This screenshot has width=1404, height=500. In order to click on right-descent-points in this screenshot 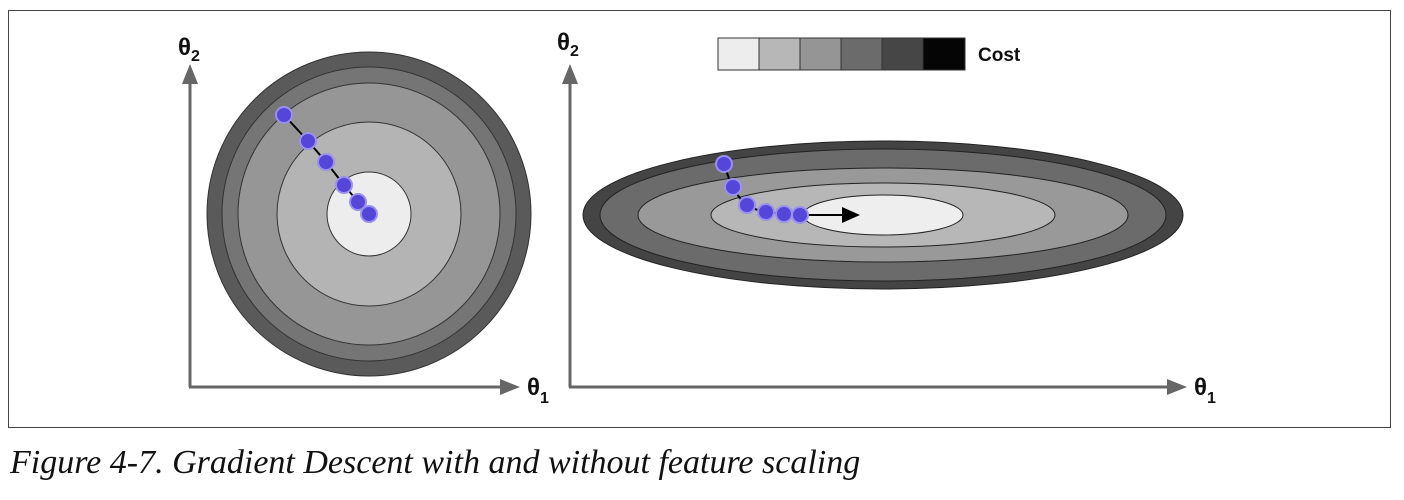, I will do `click(762, 189)`.